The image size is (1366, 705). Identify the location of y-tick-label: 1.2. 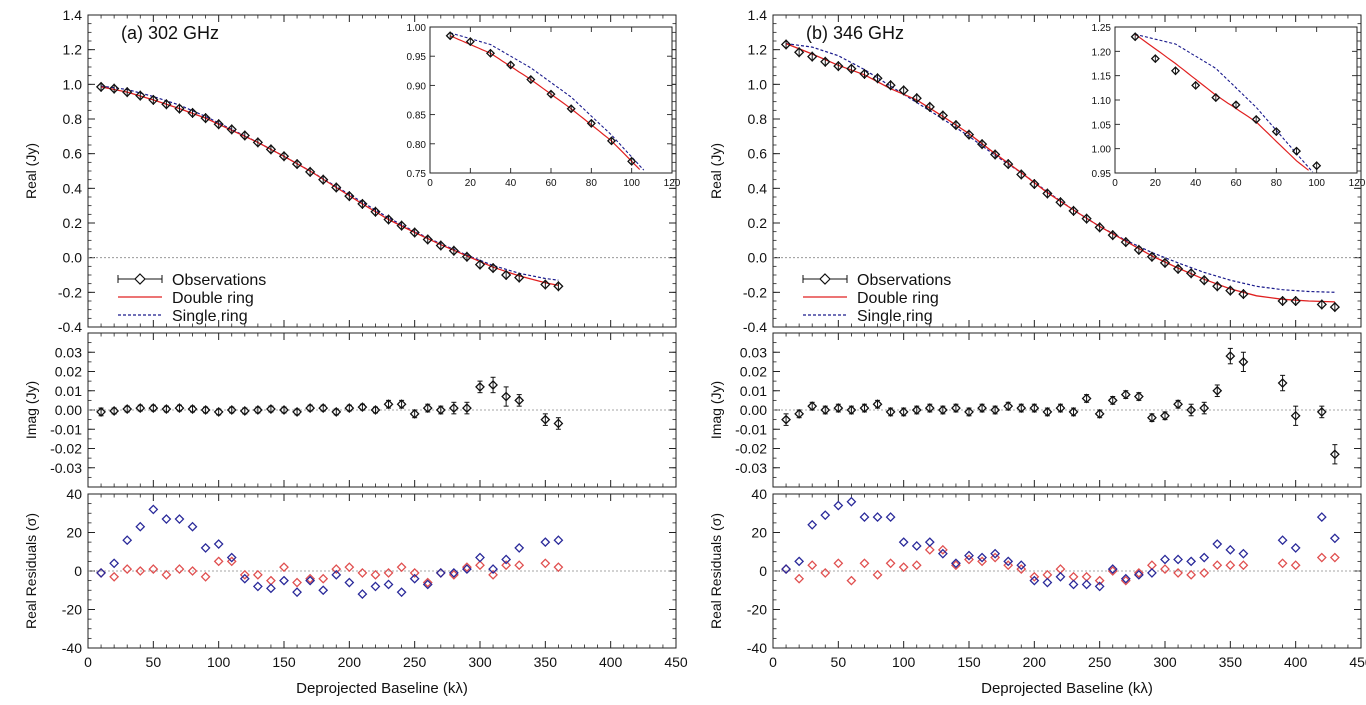
(758, 50).